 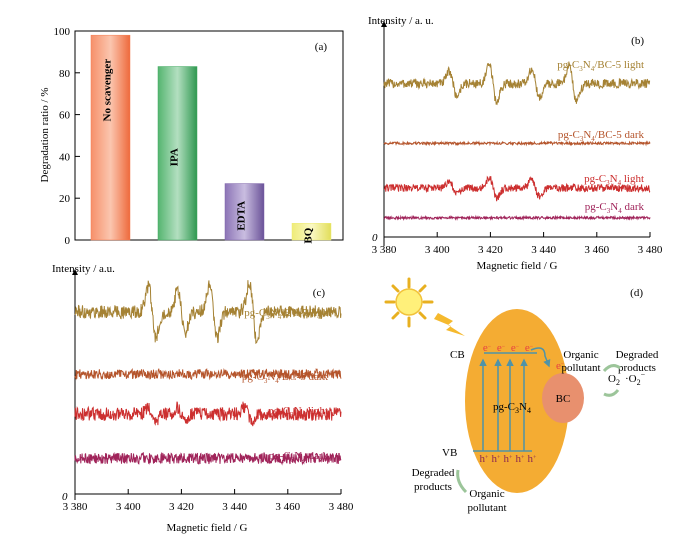 What do you see at coordinates (65, 116) in the screenshot?
I see `panel-a-ytick-label: 60` at bounding box center [65, 116].